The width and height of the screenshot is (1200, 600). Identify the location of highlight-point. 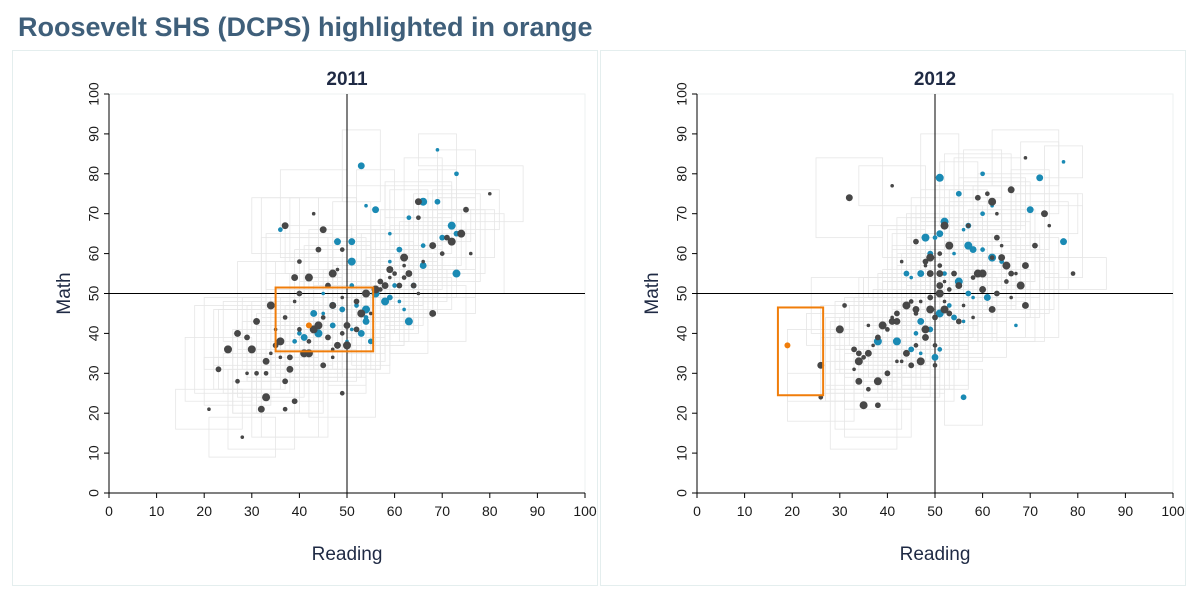
(308, 325).